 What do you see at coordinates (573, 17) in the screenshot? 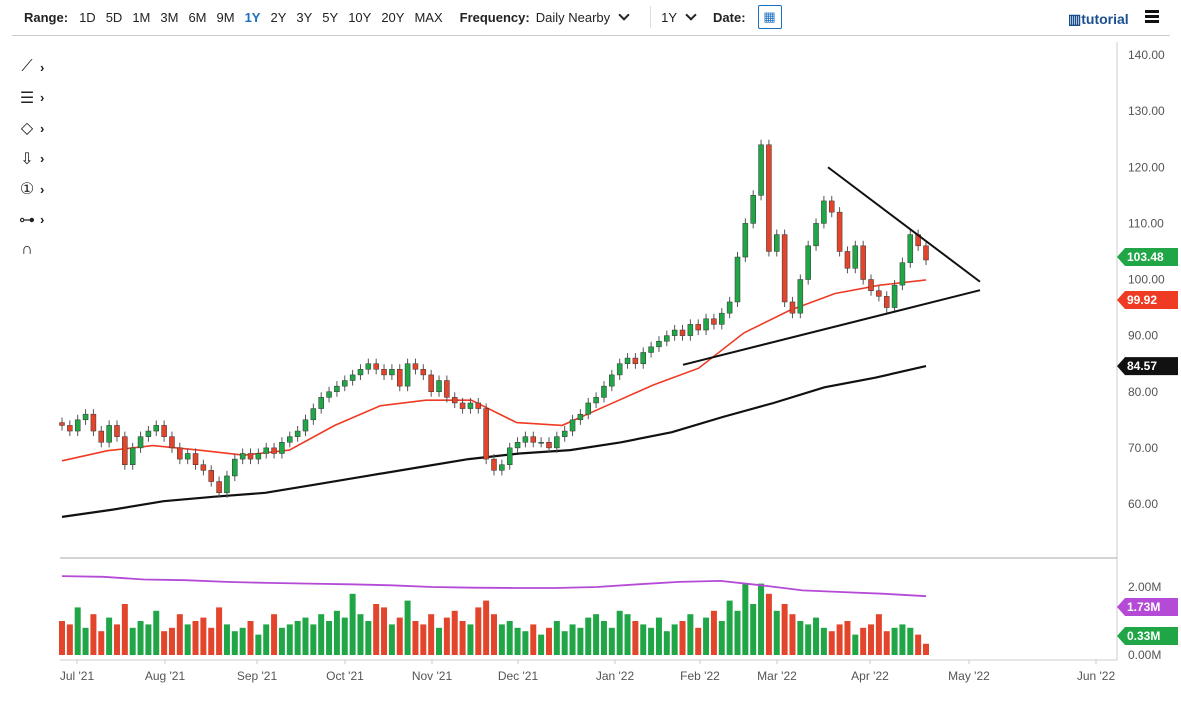
I see `frequency-select: Daily Nearby` at bounding box center [573, 17].